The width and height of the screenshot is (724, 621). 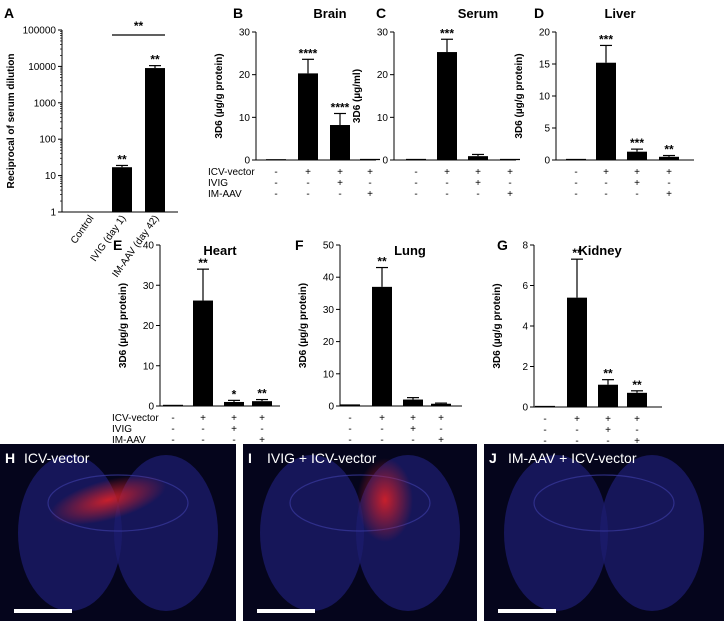 What do you see at coordinates (329, 13) in the screenshot?
I see `chart-title: Brain` at bounding box center [329, 13].